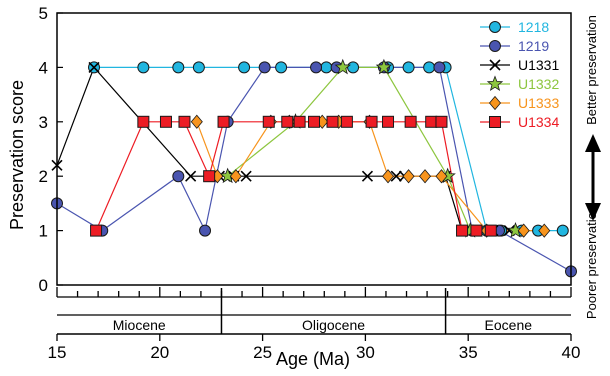 The width and height of the screenshot is (610, 376). What do you see at coordinates (571, 352) in the screenshot?
I see `x-tick-label: 40` at bounding box center [571, 352].